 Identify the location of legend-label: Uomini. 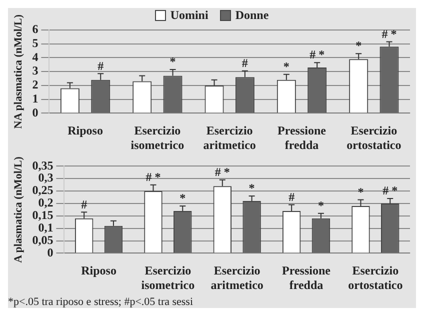
(189, 15).